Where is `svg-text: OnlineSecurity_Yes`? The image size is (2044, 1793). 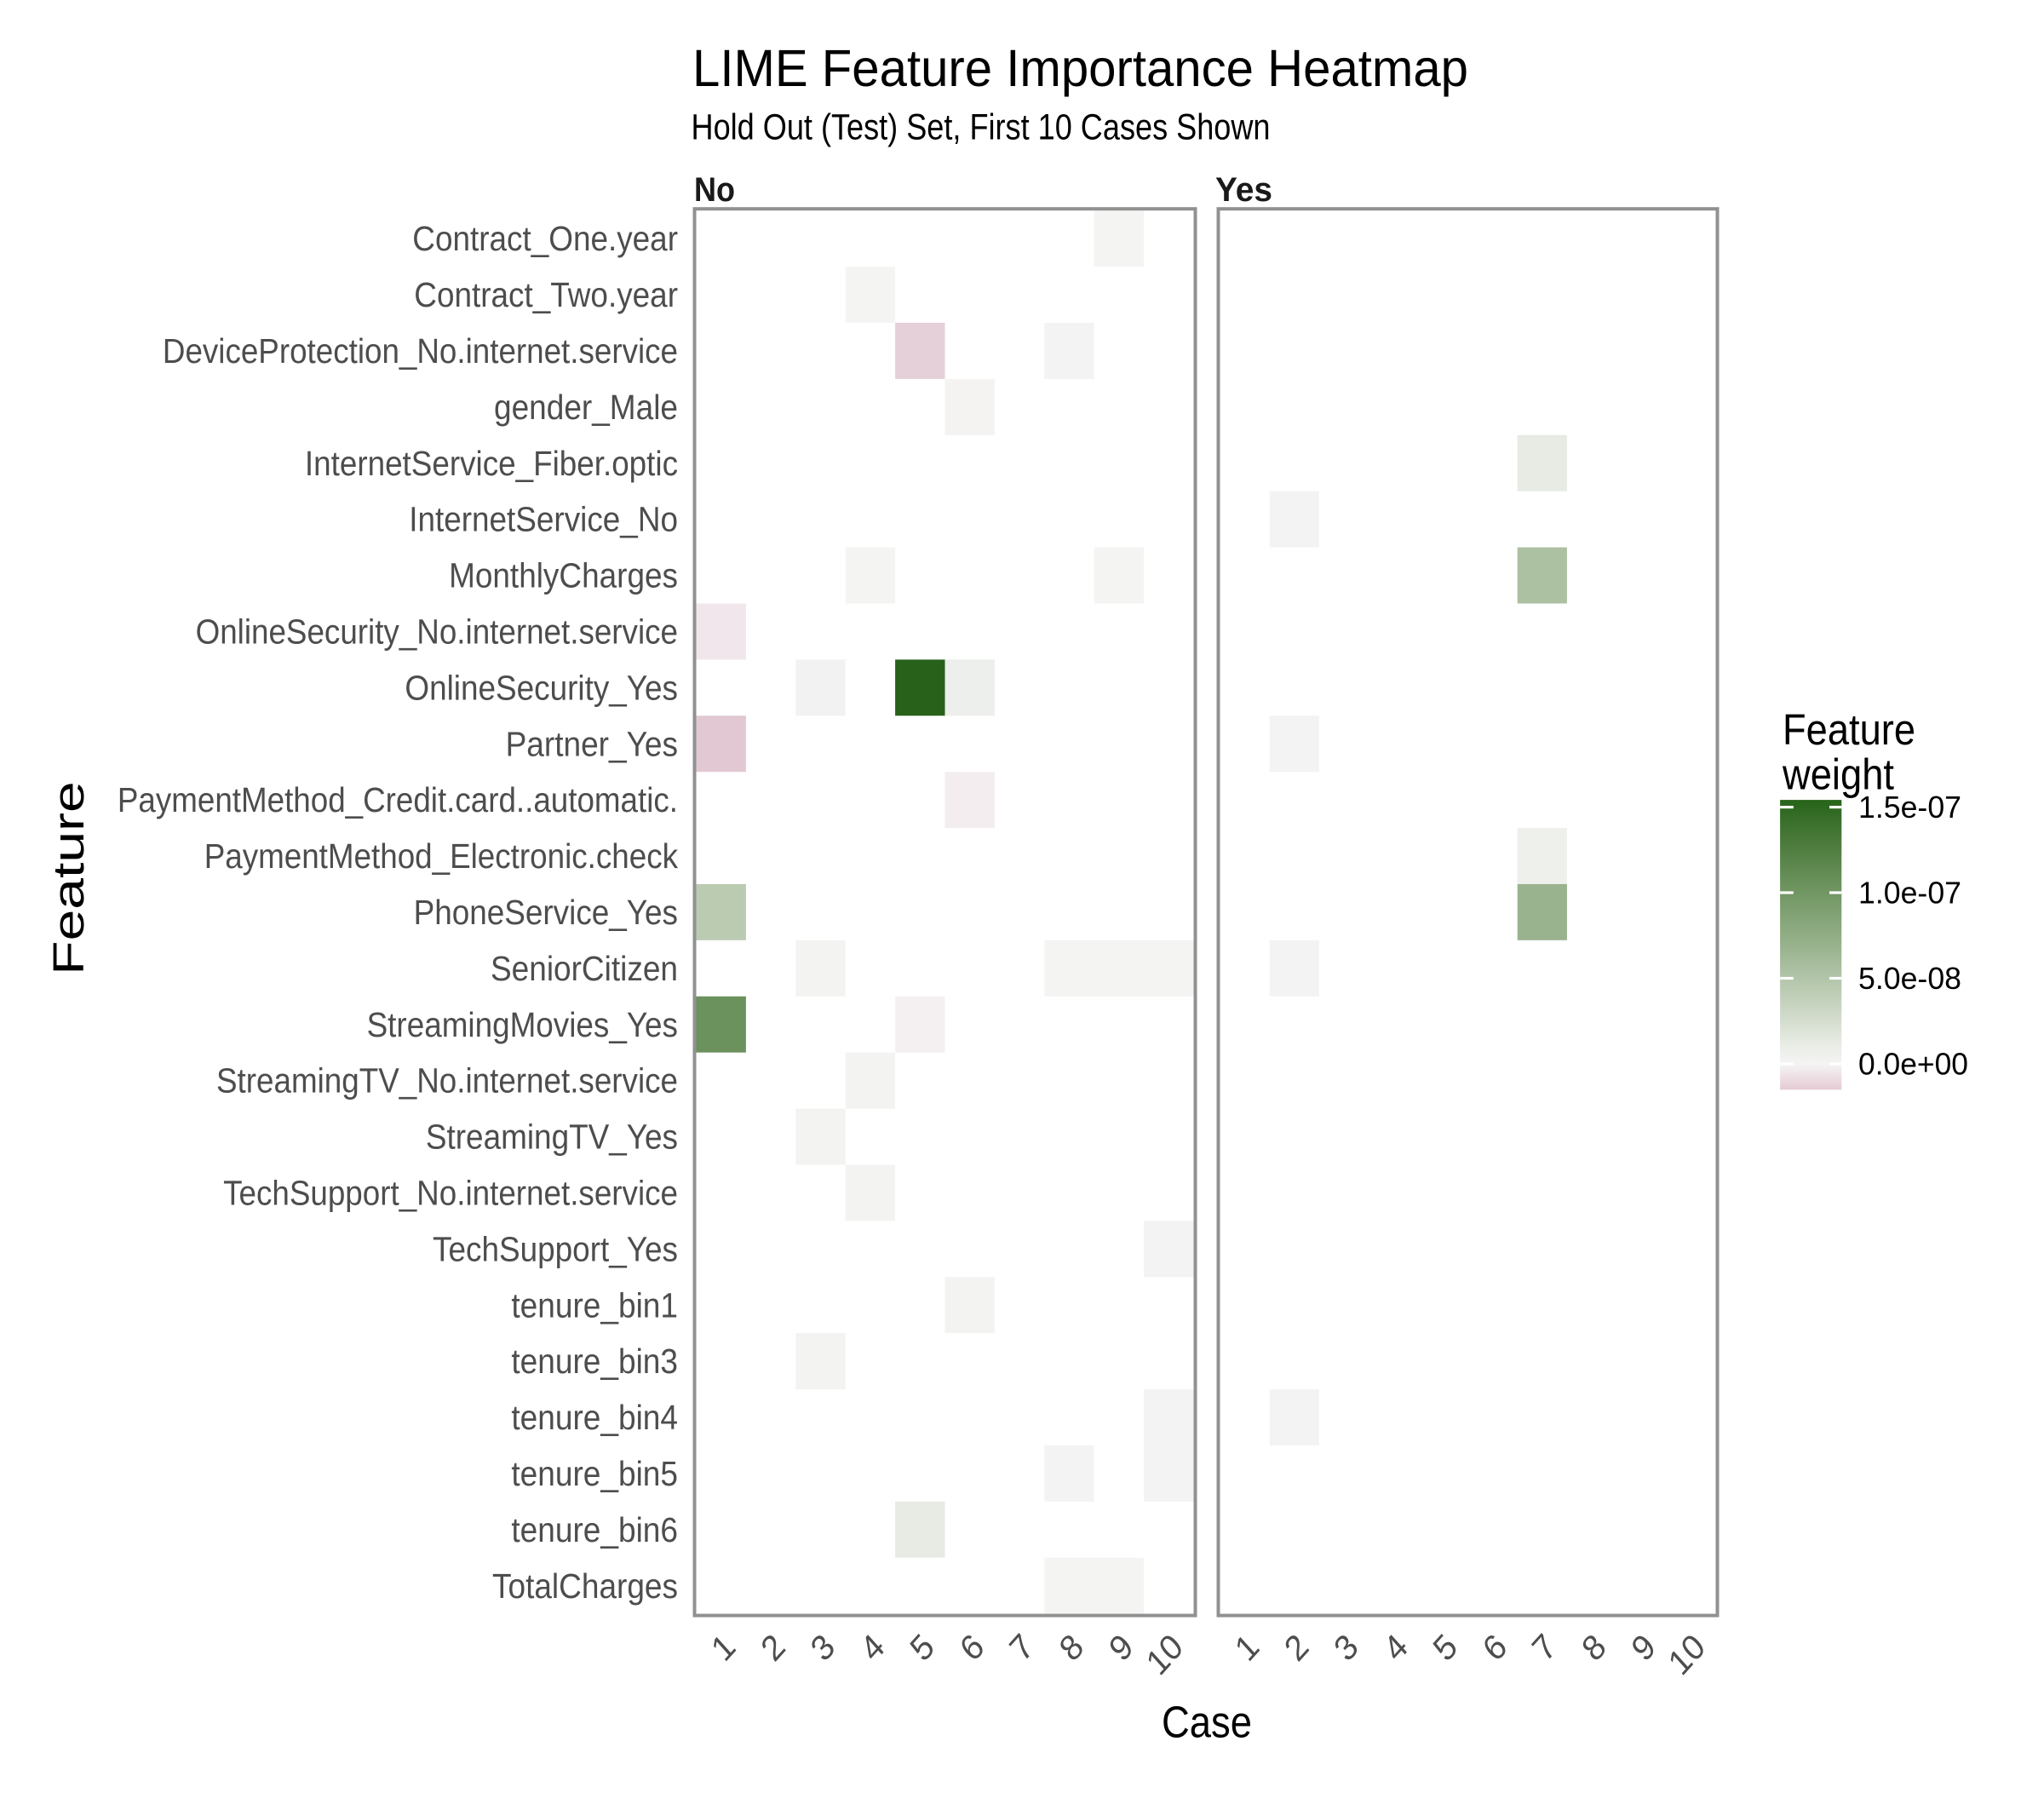 svg-text: OnlineSecurity_Yes is located at coordinates (541, 688).